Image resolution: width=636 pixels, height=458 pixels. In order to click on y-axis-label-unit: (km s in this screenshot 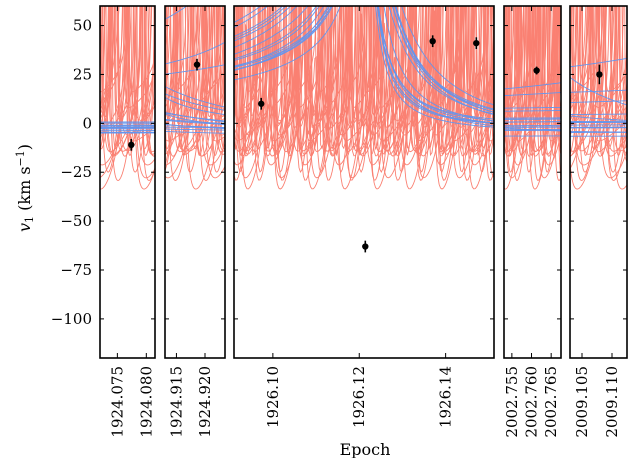, I will do `click(24, 191)`.